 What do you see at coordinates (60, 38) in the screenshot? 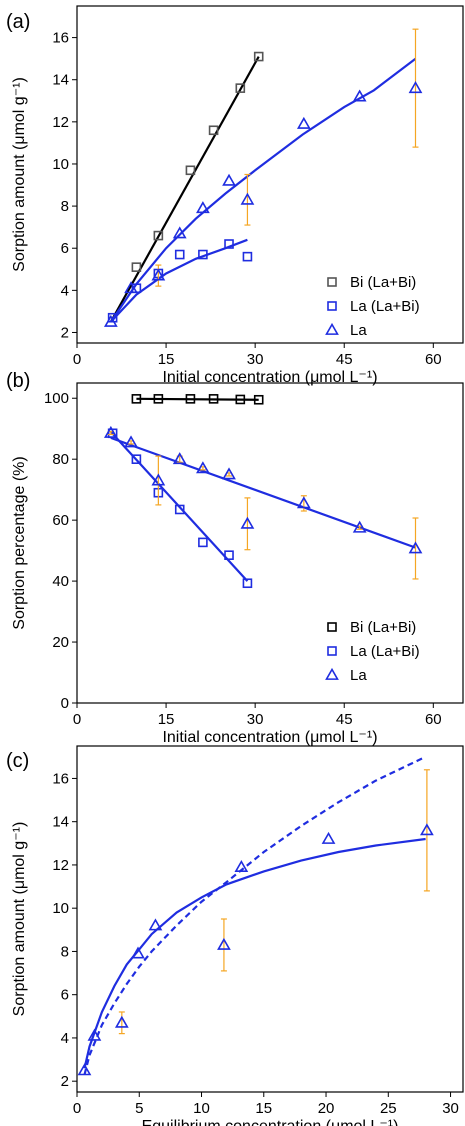
I see `y-tick-label: 16` at bounding box center [60, 38].